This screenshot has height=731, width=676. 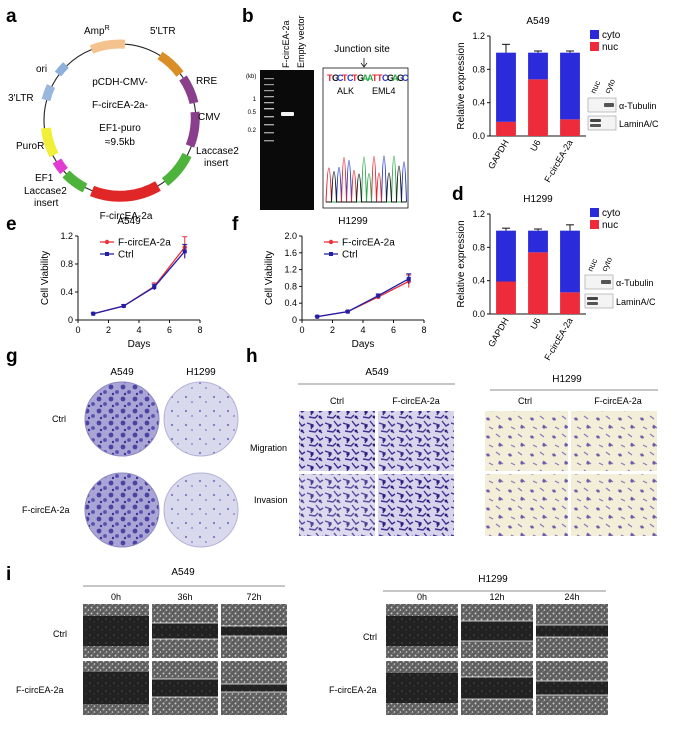 What do you see at coordinates (185, 653) in the screenshot?
I see `wound-grid-a549: 0h 36h 72h` at bounding box center [185, 653].